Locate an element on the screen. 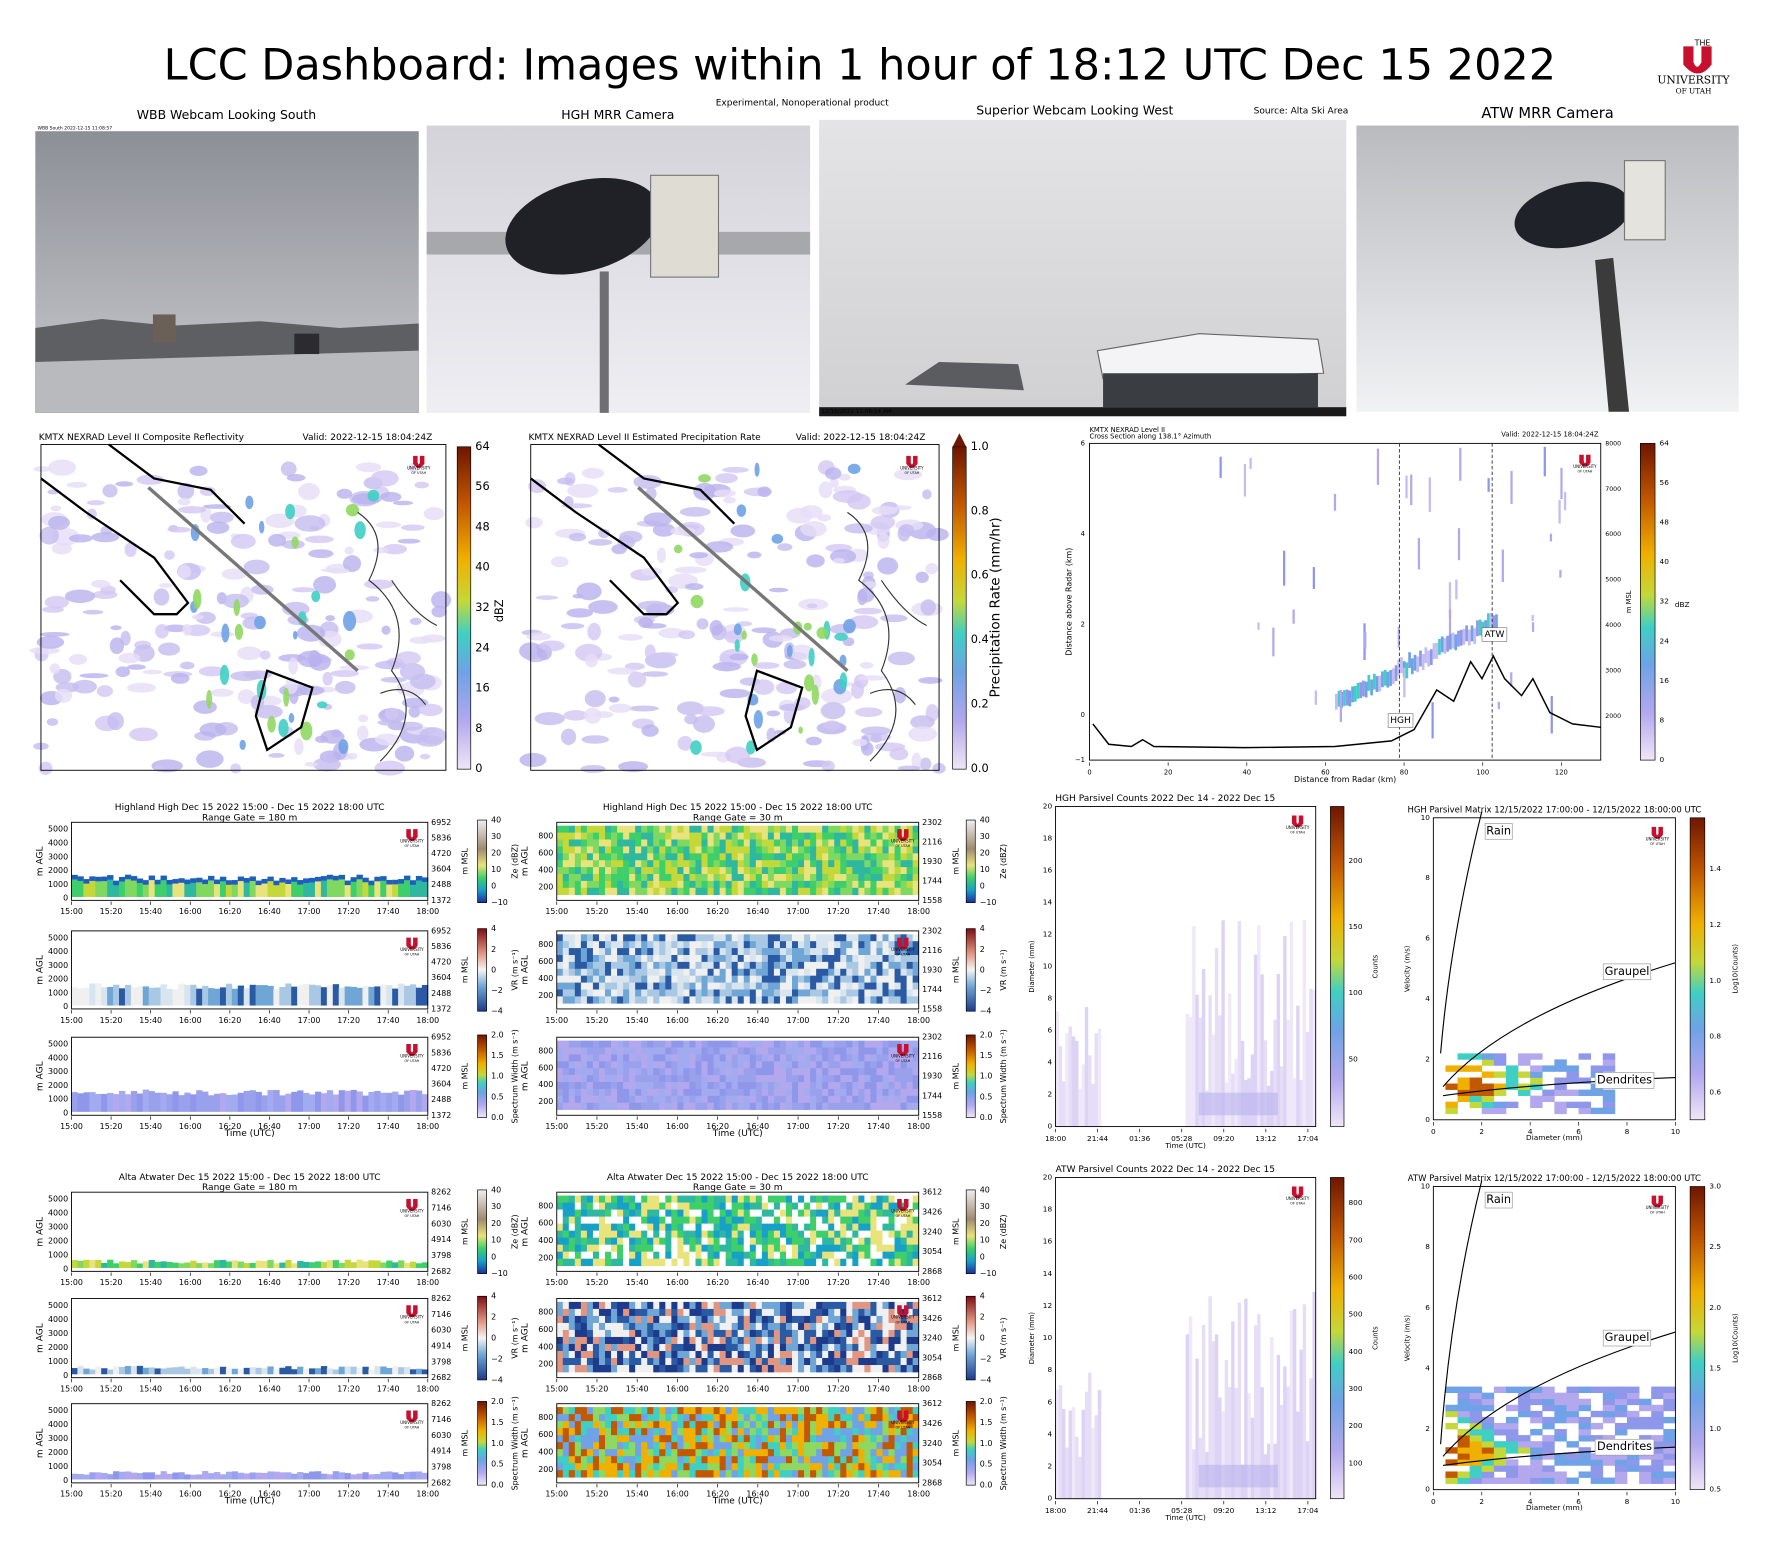  mrr-row is located at coordinates (738, 860).